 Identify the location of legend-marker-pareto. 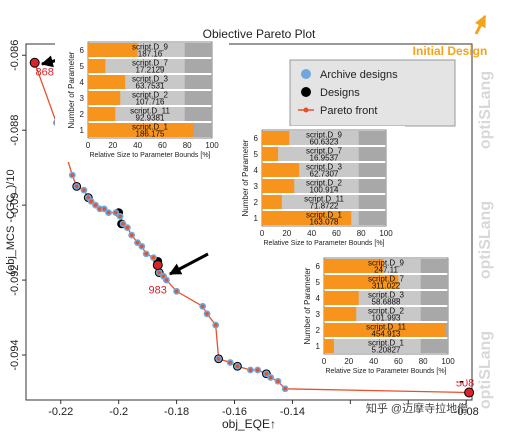
(306, 110).